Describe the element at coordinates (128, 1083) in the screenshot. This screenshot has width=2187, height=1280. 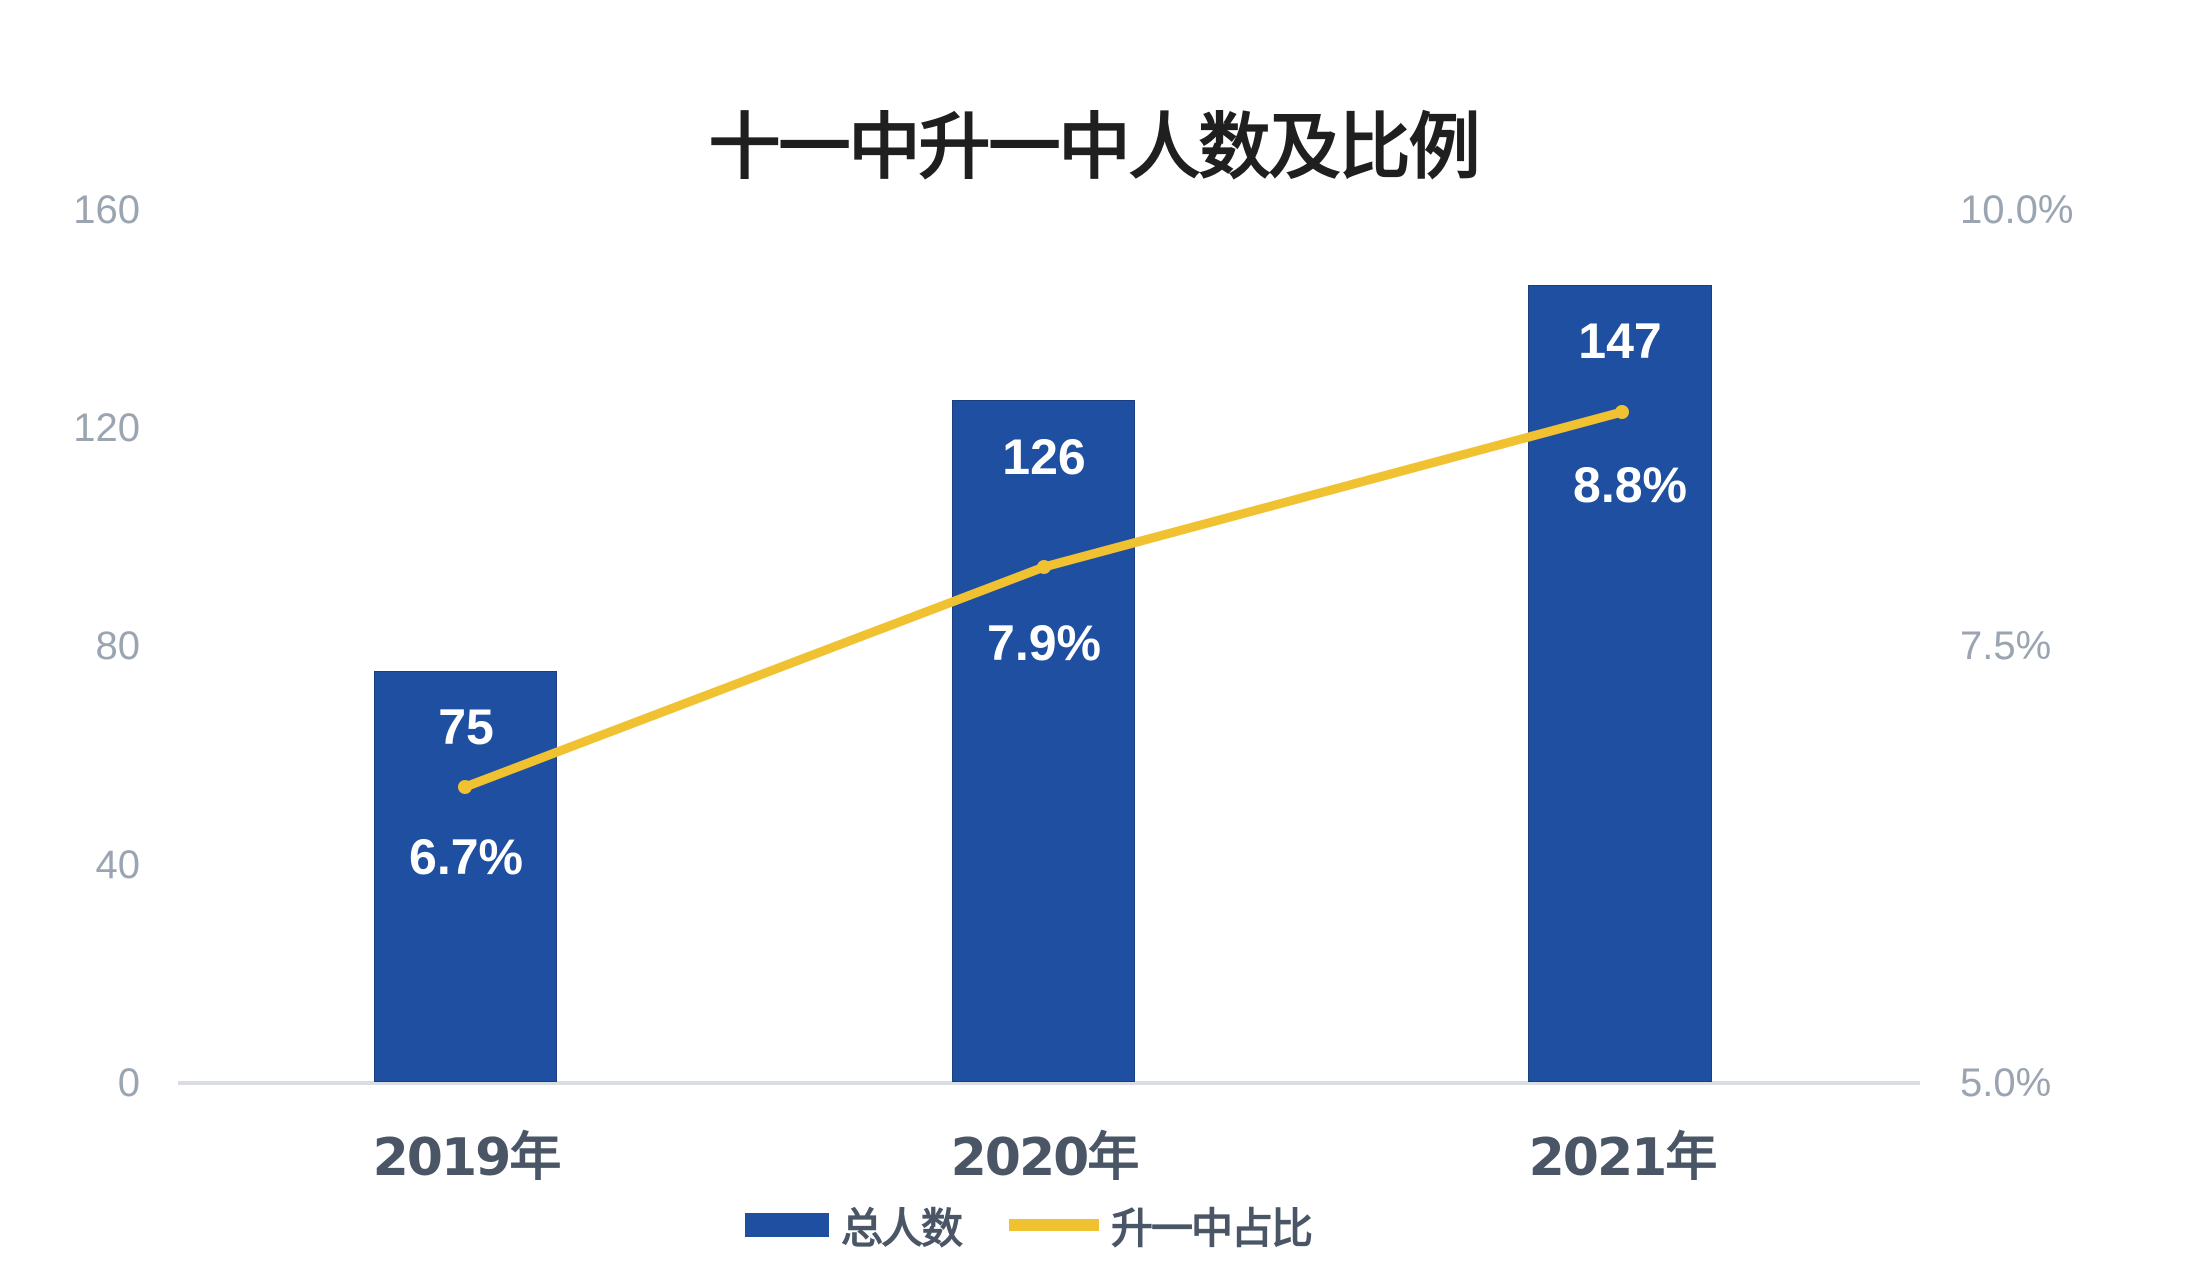
I see `y-left-tick: 0` at that location.